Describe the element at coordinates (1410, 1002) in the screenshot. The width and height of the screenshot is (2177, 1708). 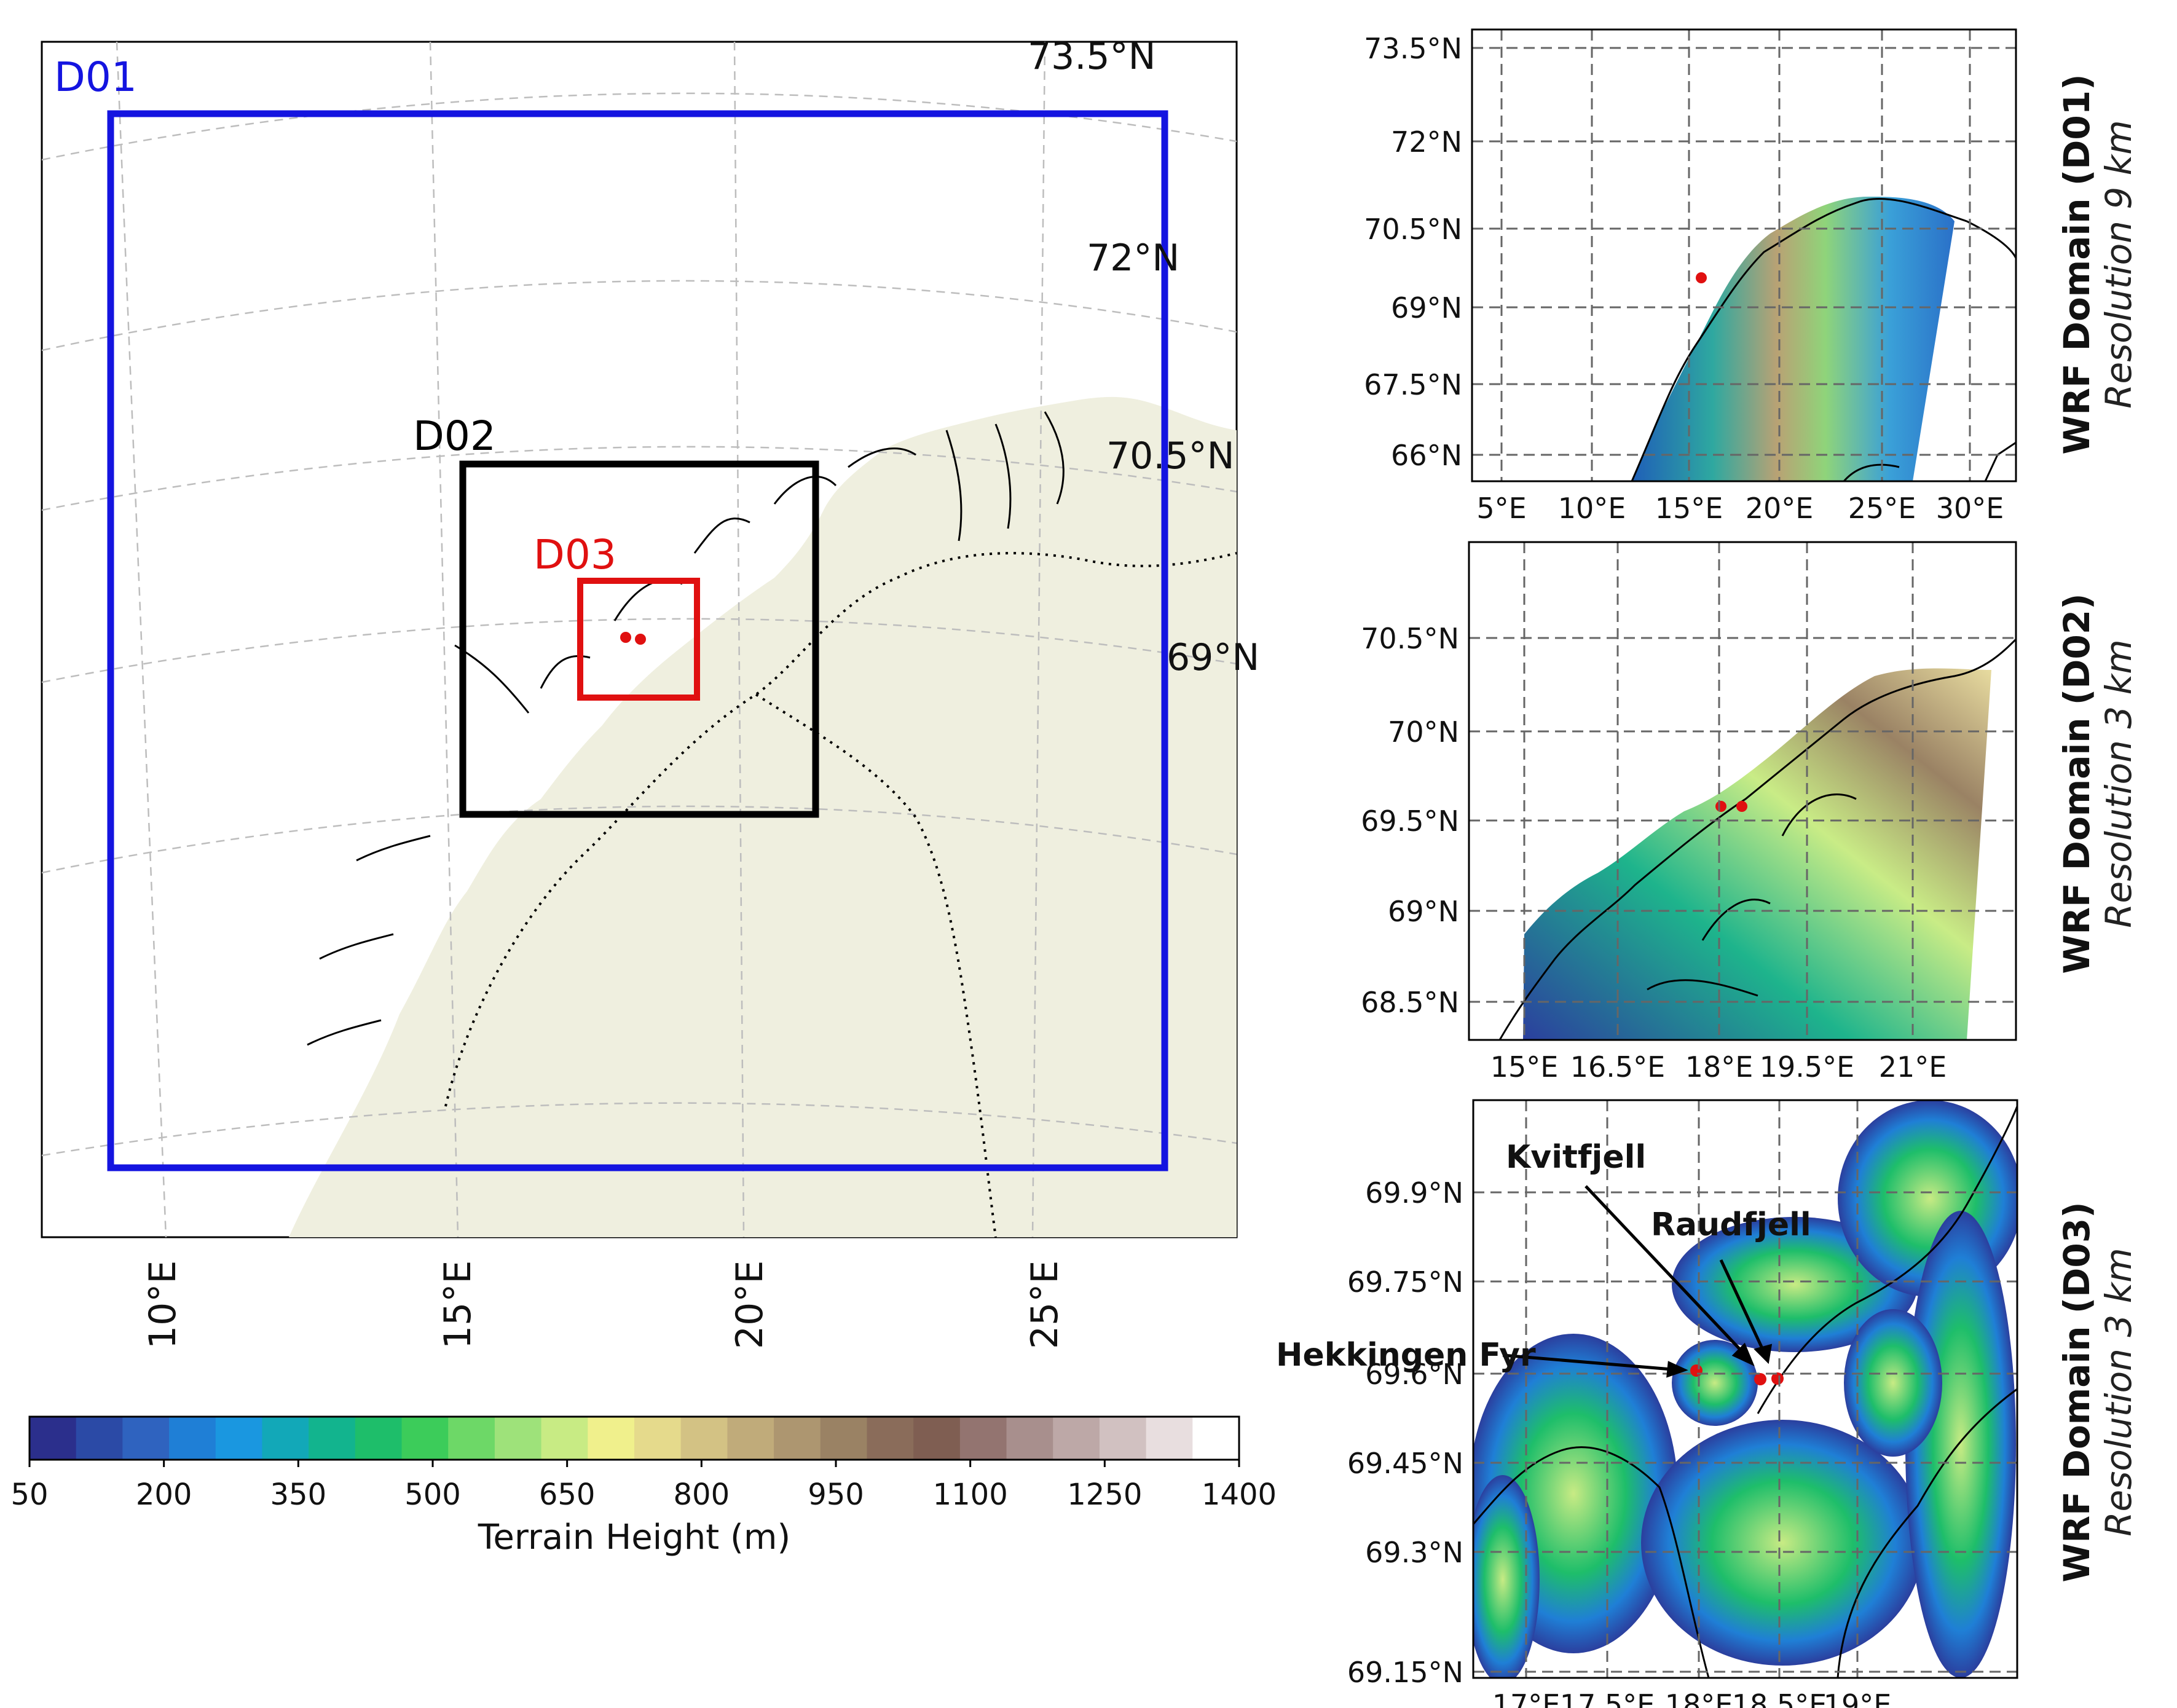
I see `panel-lat-label: 68.5°N` at that location.